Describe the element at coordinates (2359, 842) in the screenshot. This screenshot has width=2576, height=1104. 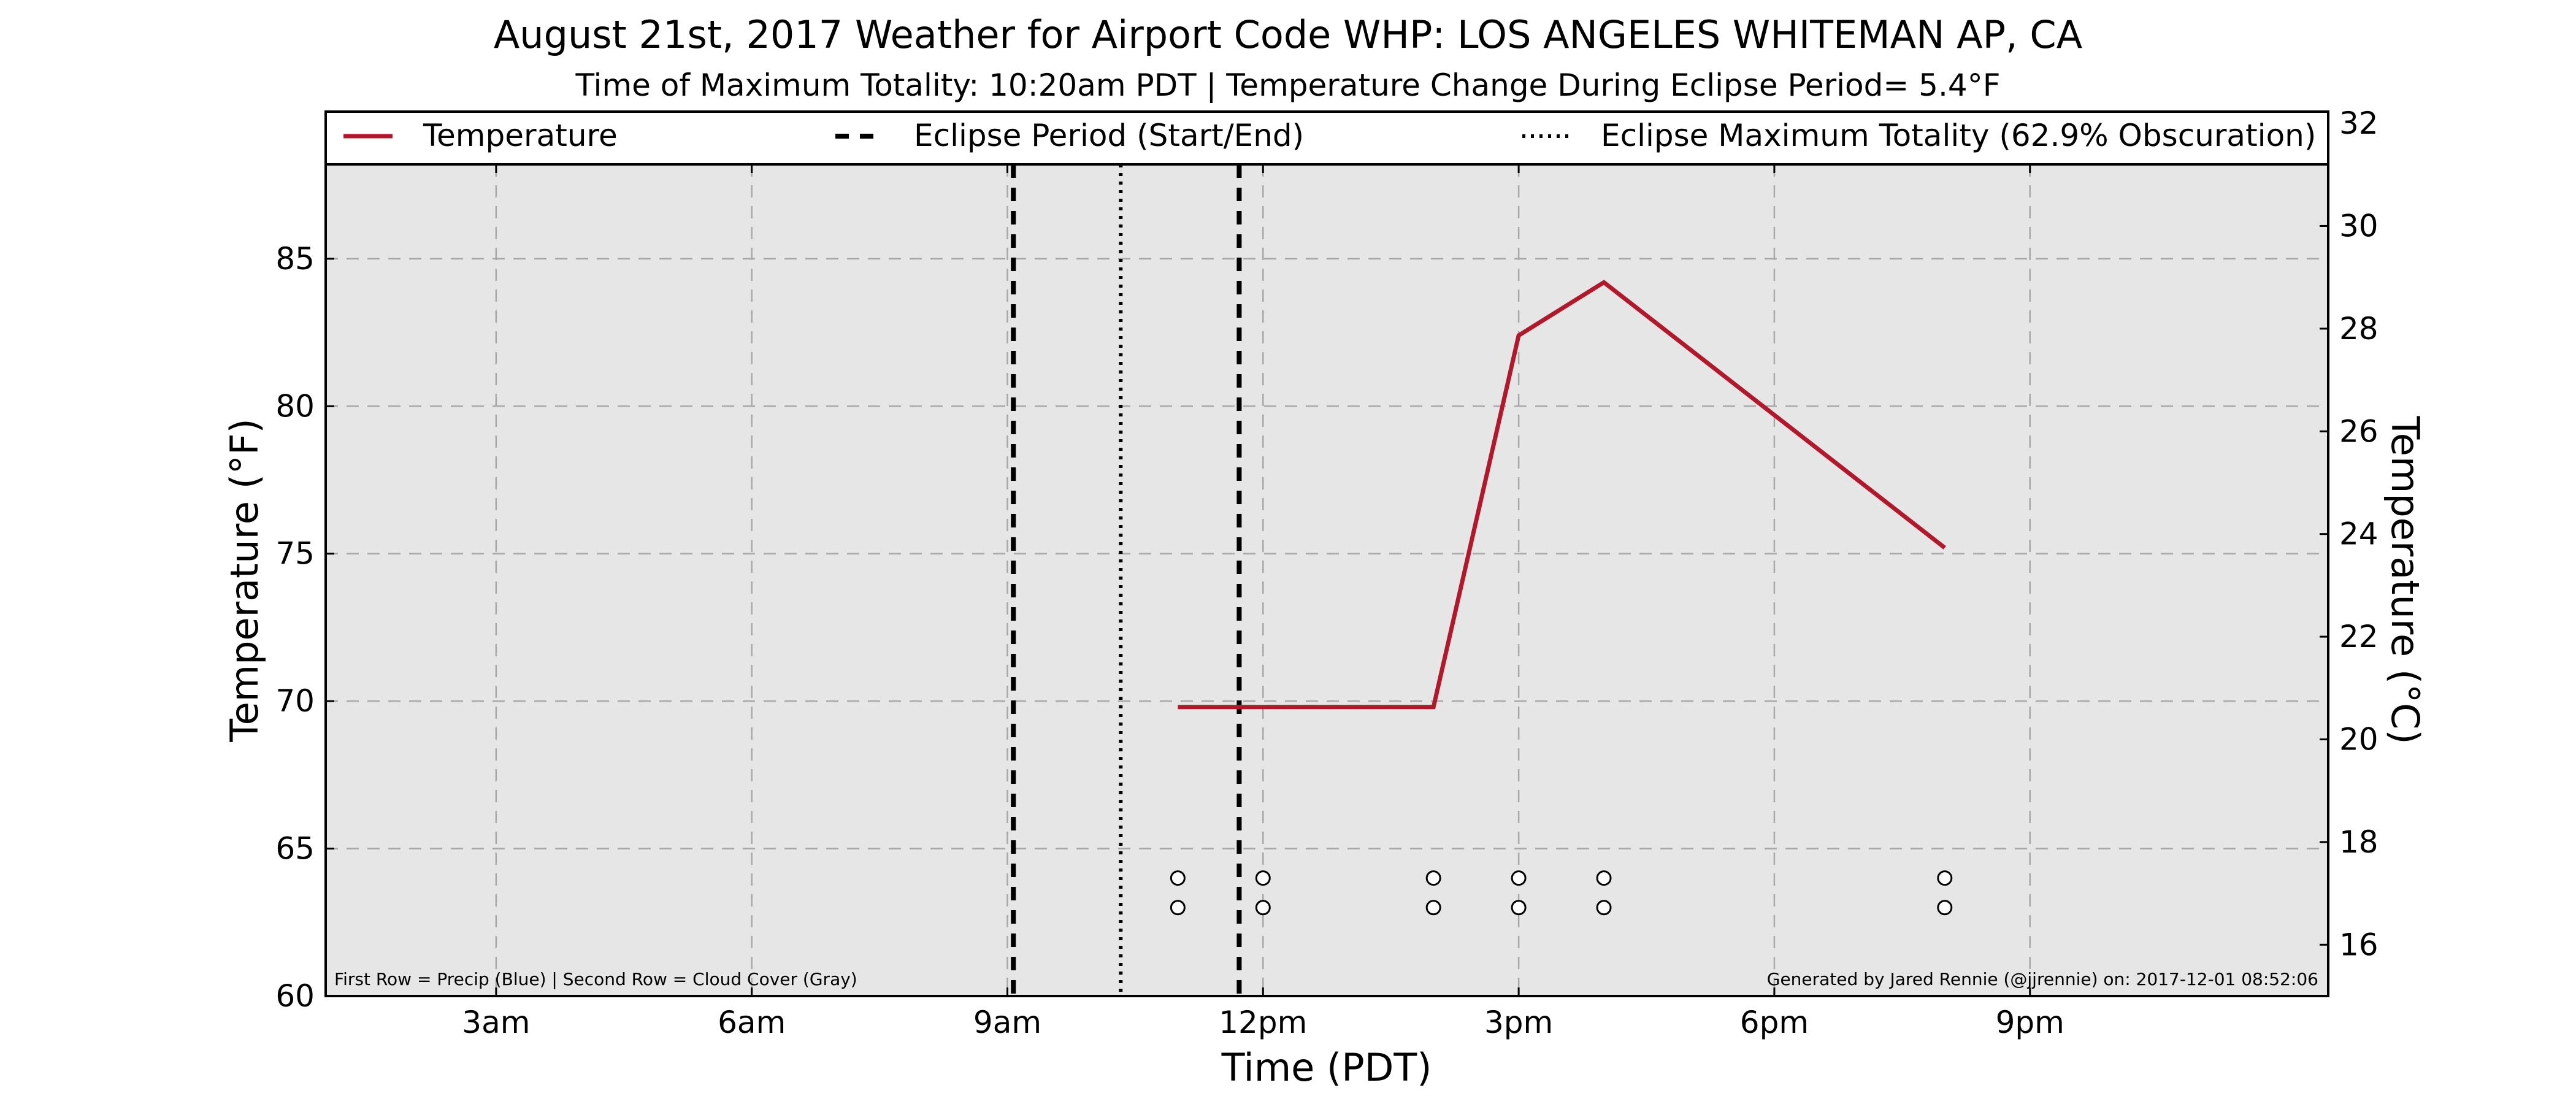
I see `y-tick-label-right: 18` at that location.